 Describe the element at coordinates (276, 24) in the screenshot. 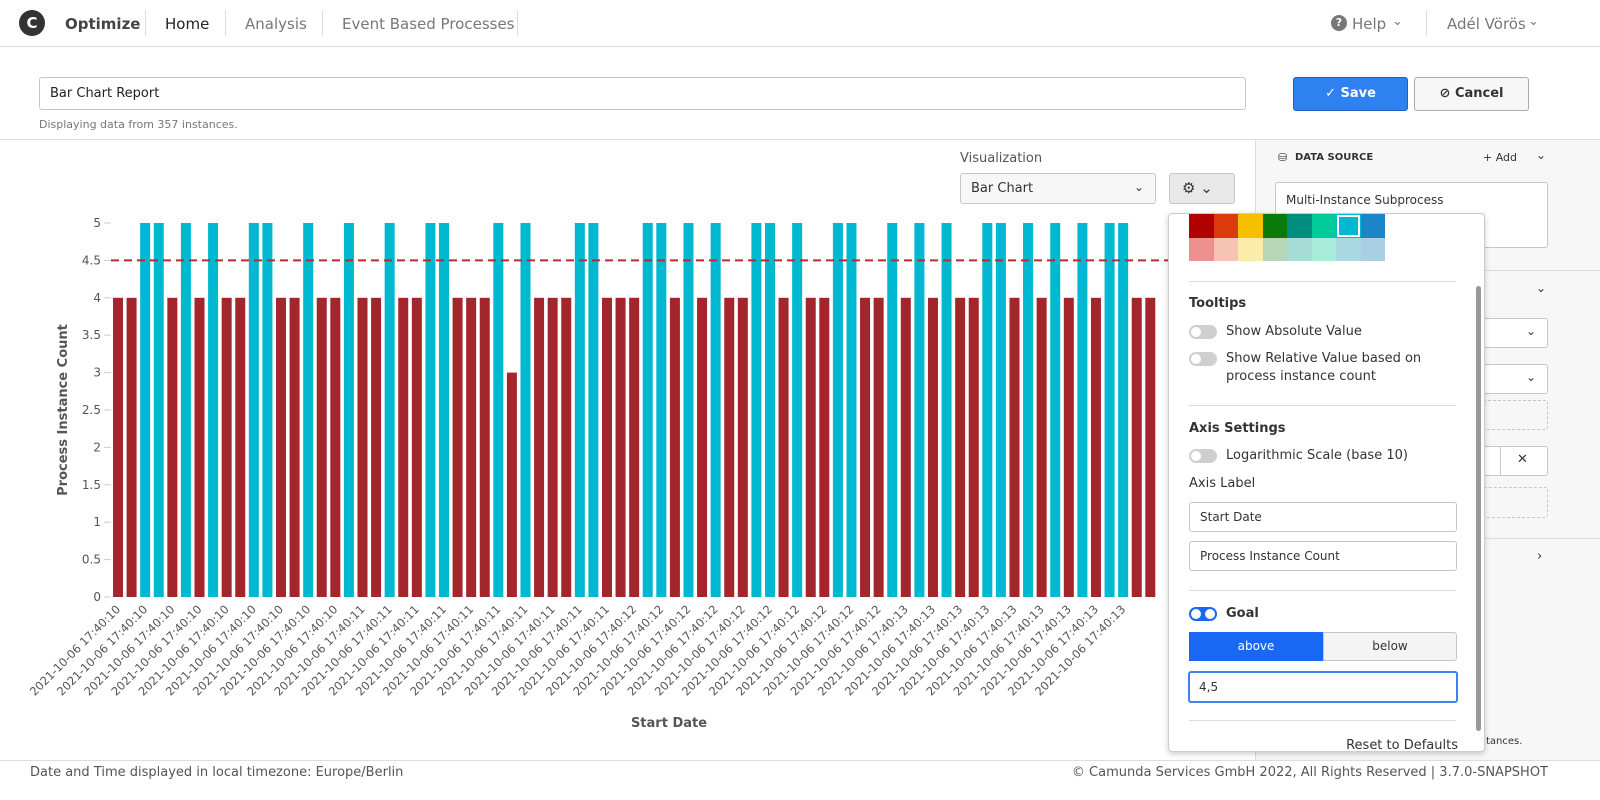

I see `nav-link: Analysis` at that location.